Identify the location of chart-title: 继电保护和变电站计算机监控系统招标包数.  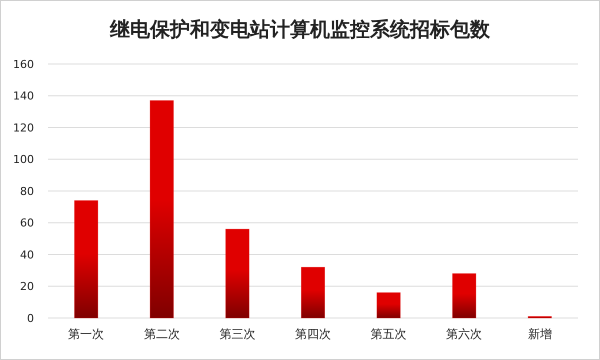
(300, 29).